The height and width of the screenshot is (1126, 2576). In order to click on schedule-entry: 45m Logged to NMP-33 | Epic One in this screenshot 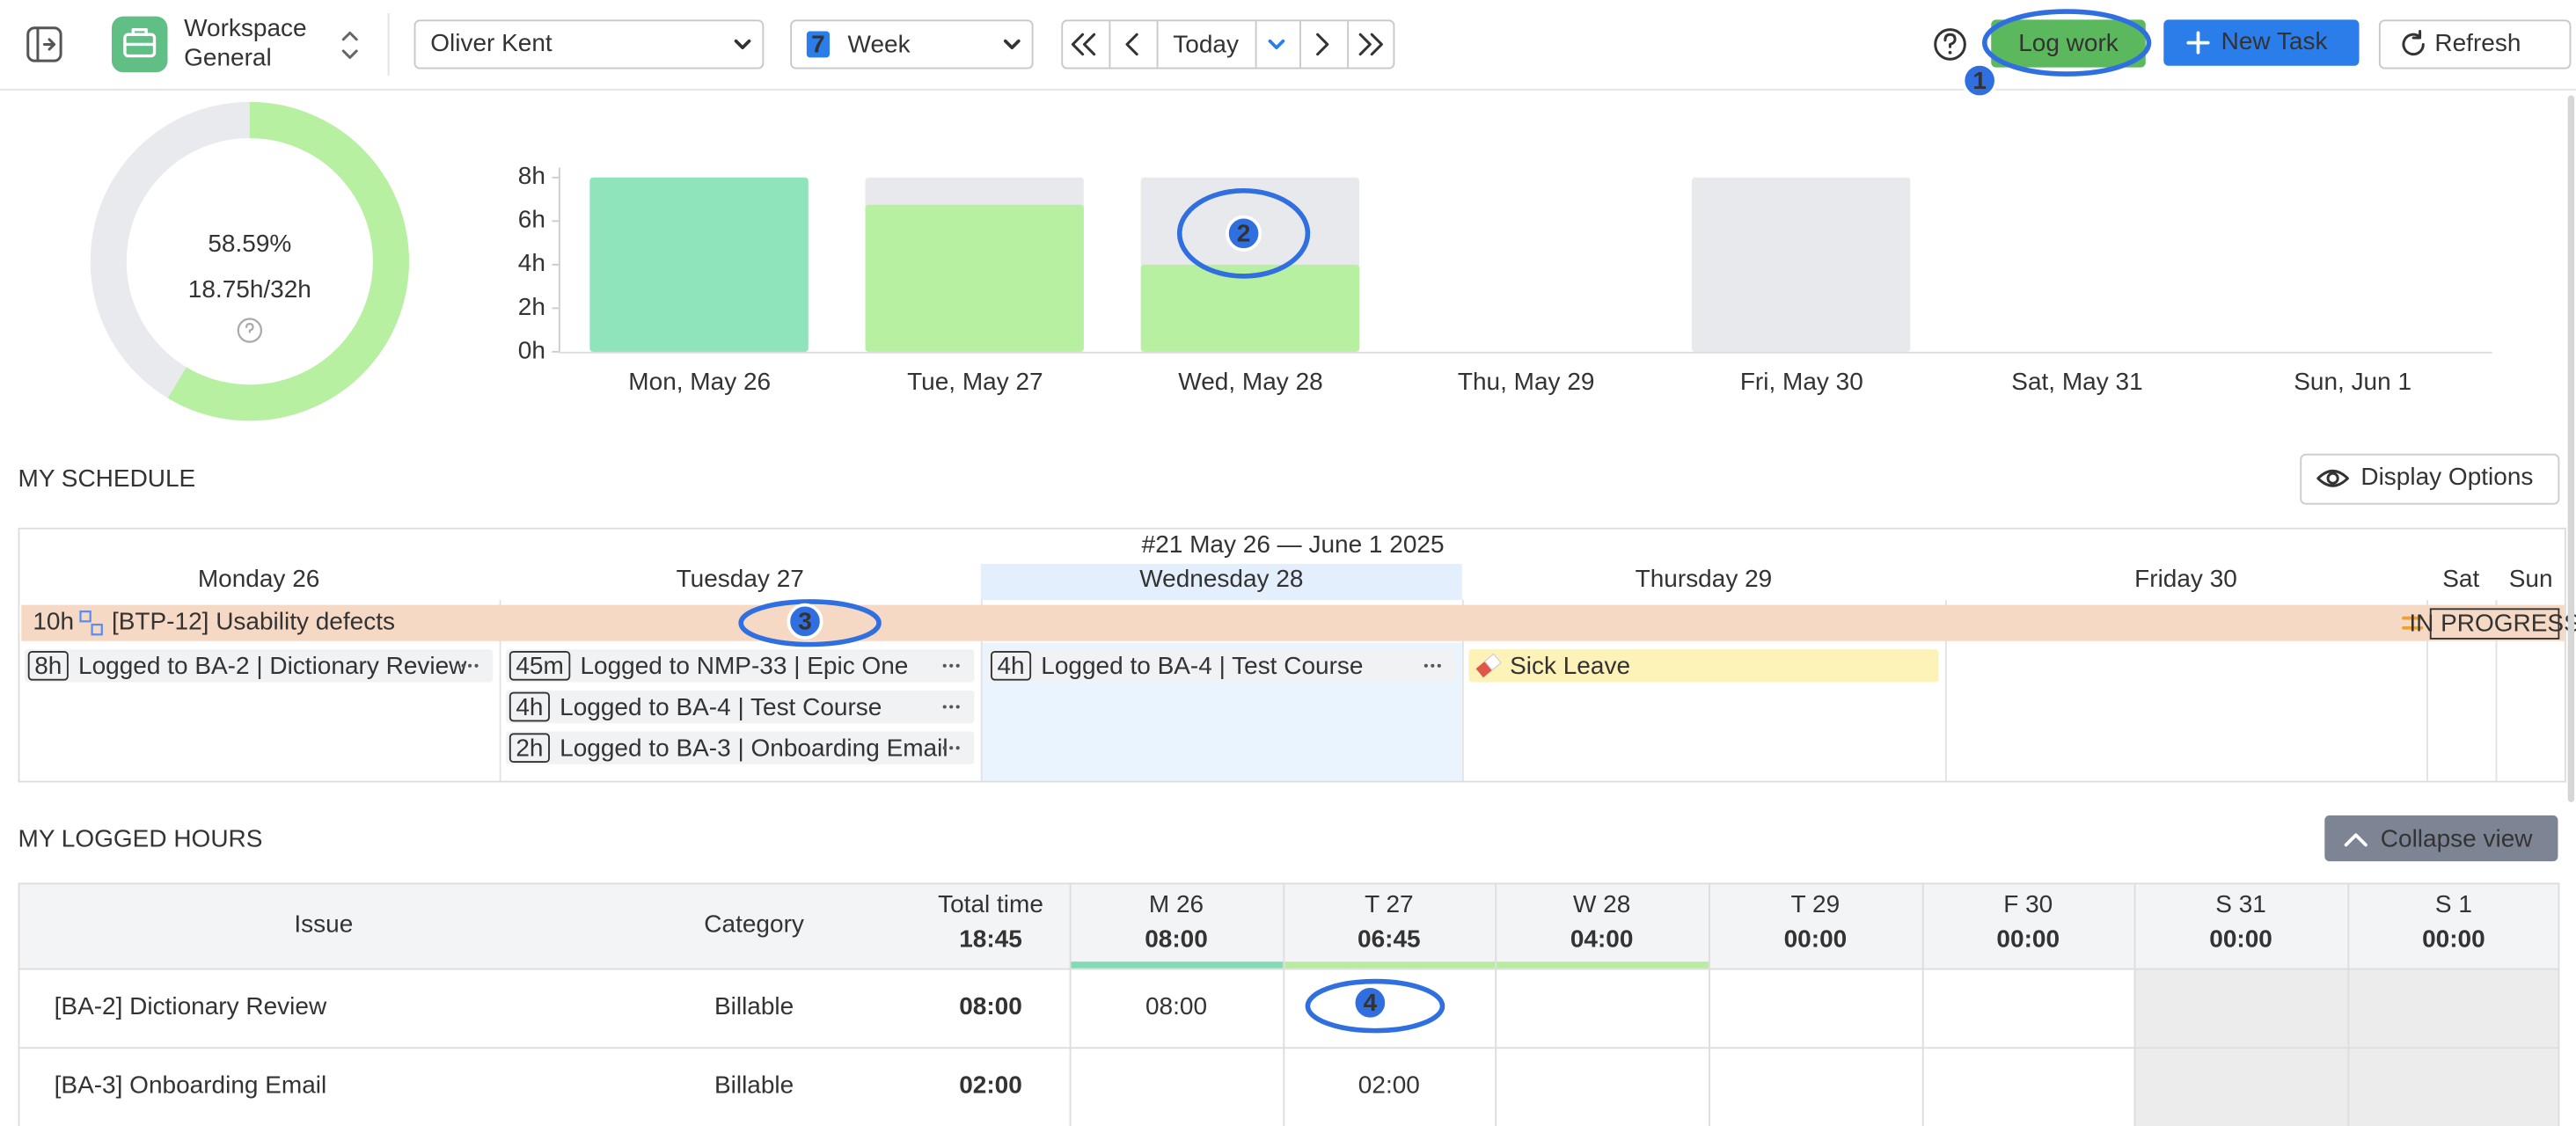, I will do `click(740, 665)`.